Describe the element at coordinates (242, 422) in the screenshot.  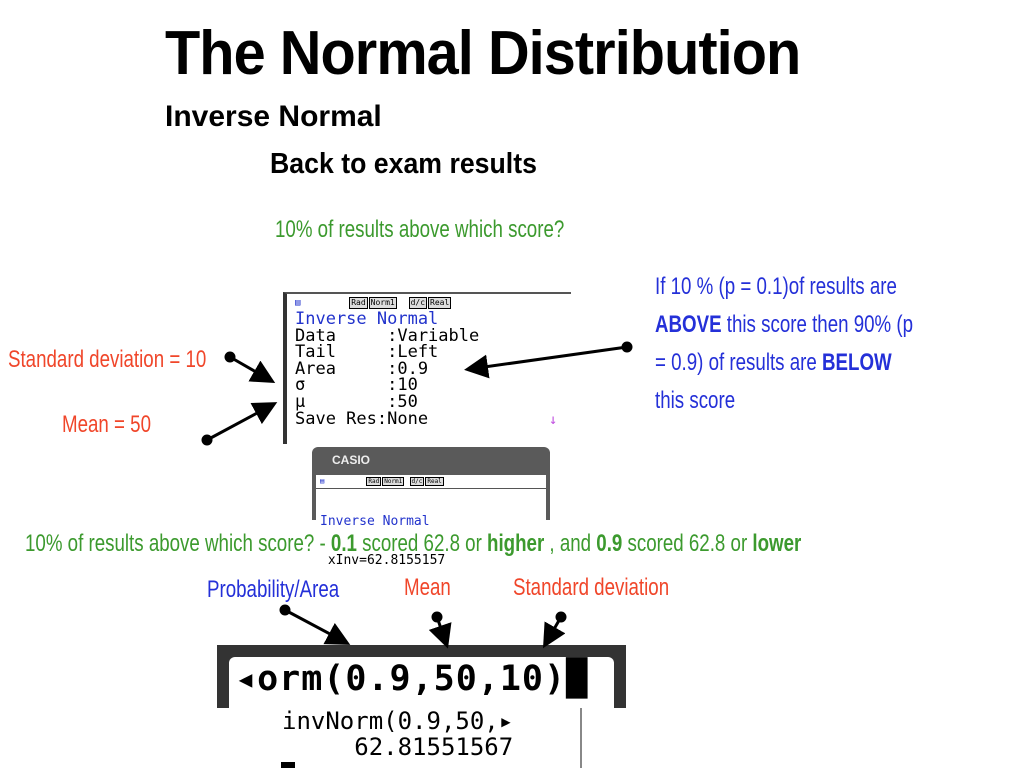
I see `mean-arrow` at that location.